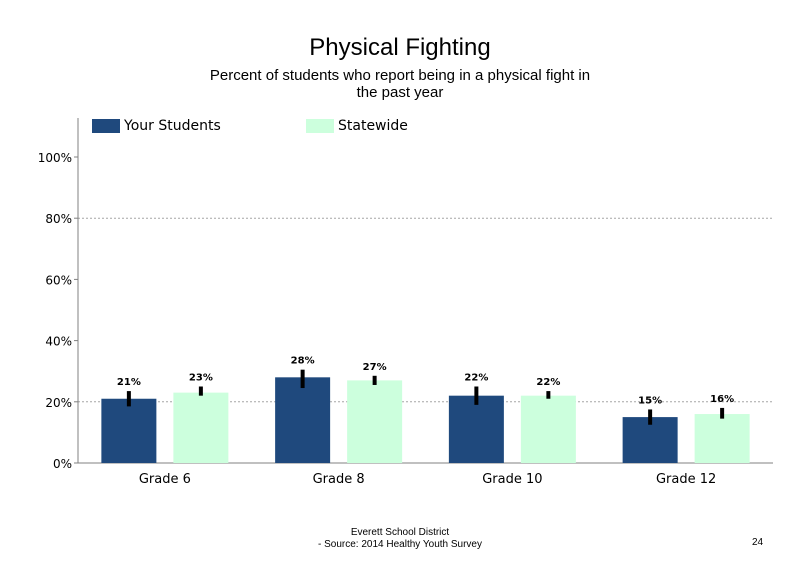 The image size is (800, 568). What do you see at coordinates (512, 479) in the screenshot?
I see `x-tick-label: Grade 10` at bounding box center [512, 479].